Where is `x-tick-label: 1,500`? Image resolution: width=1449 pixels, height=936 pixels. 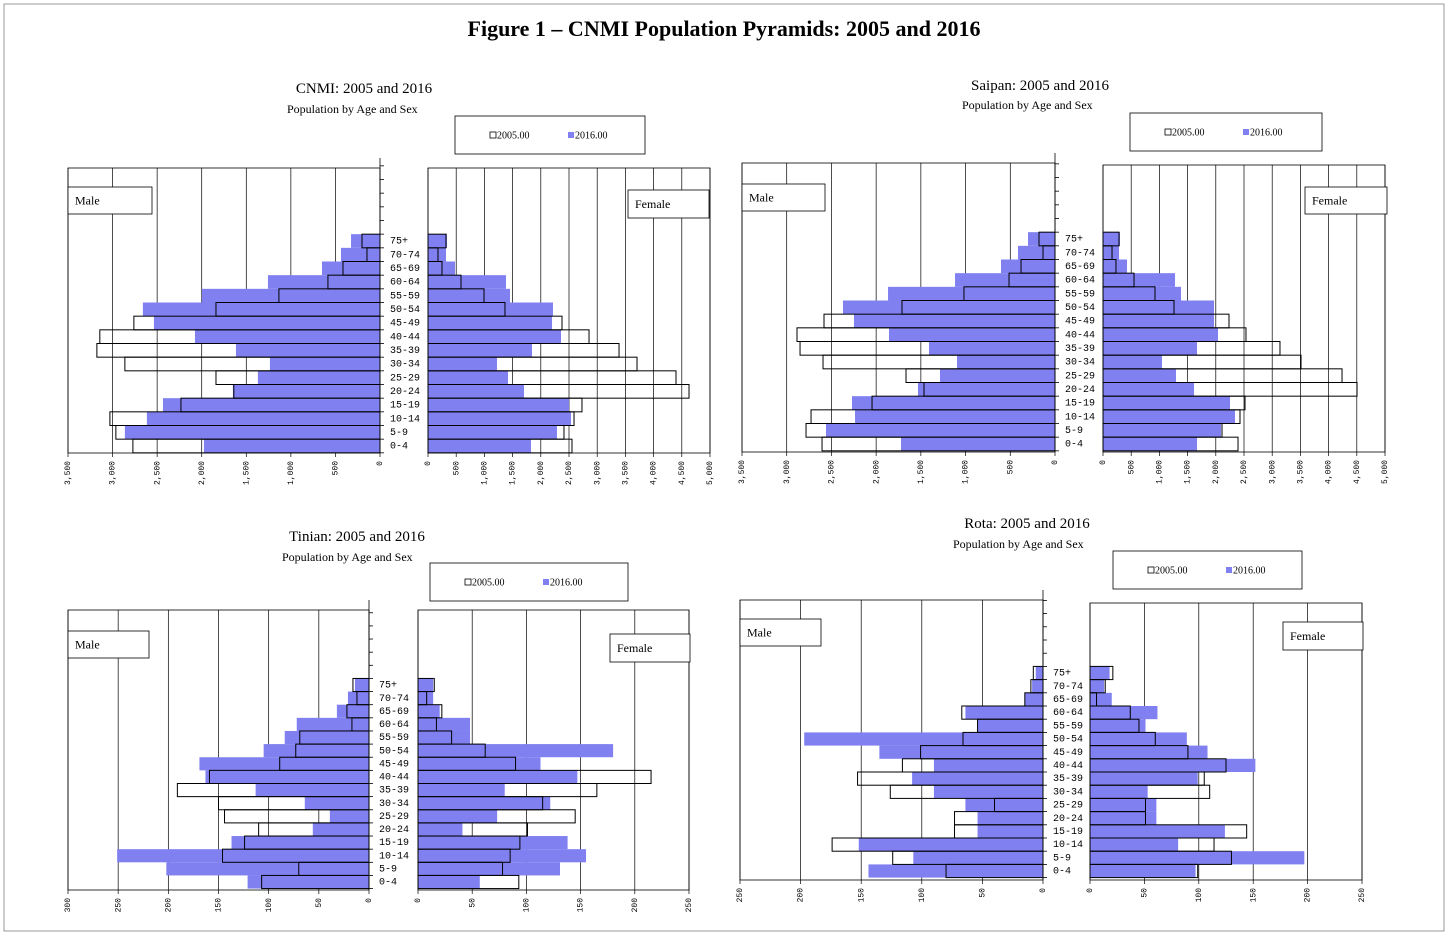
x-tick-label: 1,500 is located at coordinates (921, 472).